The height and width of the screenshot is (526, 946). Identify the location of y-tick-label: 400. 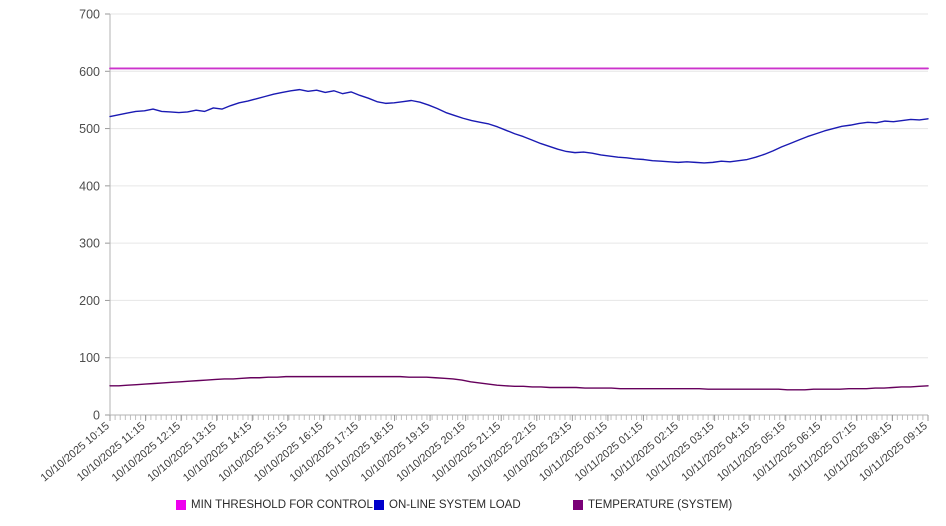
(89, 186).